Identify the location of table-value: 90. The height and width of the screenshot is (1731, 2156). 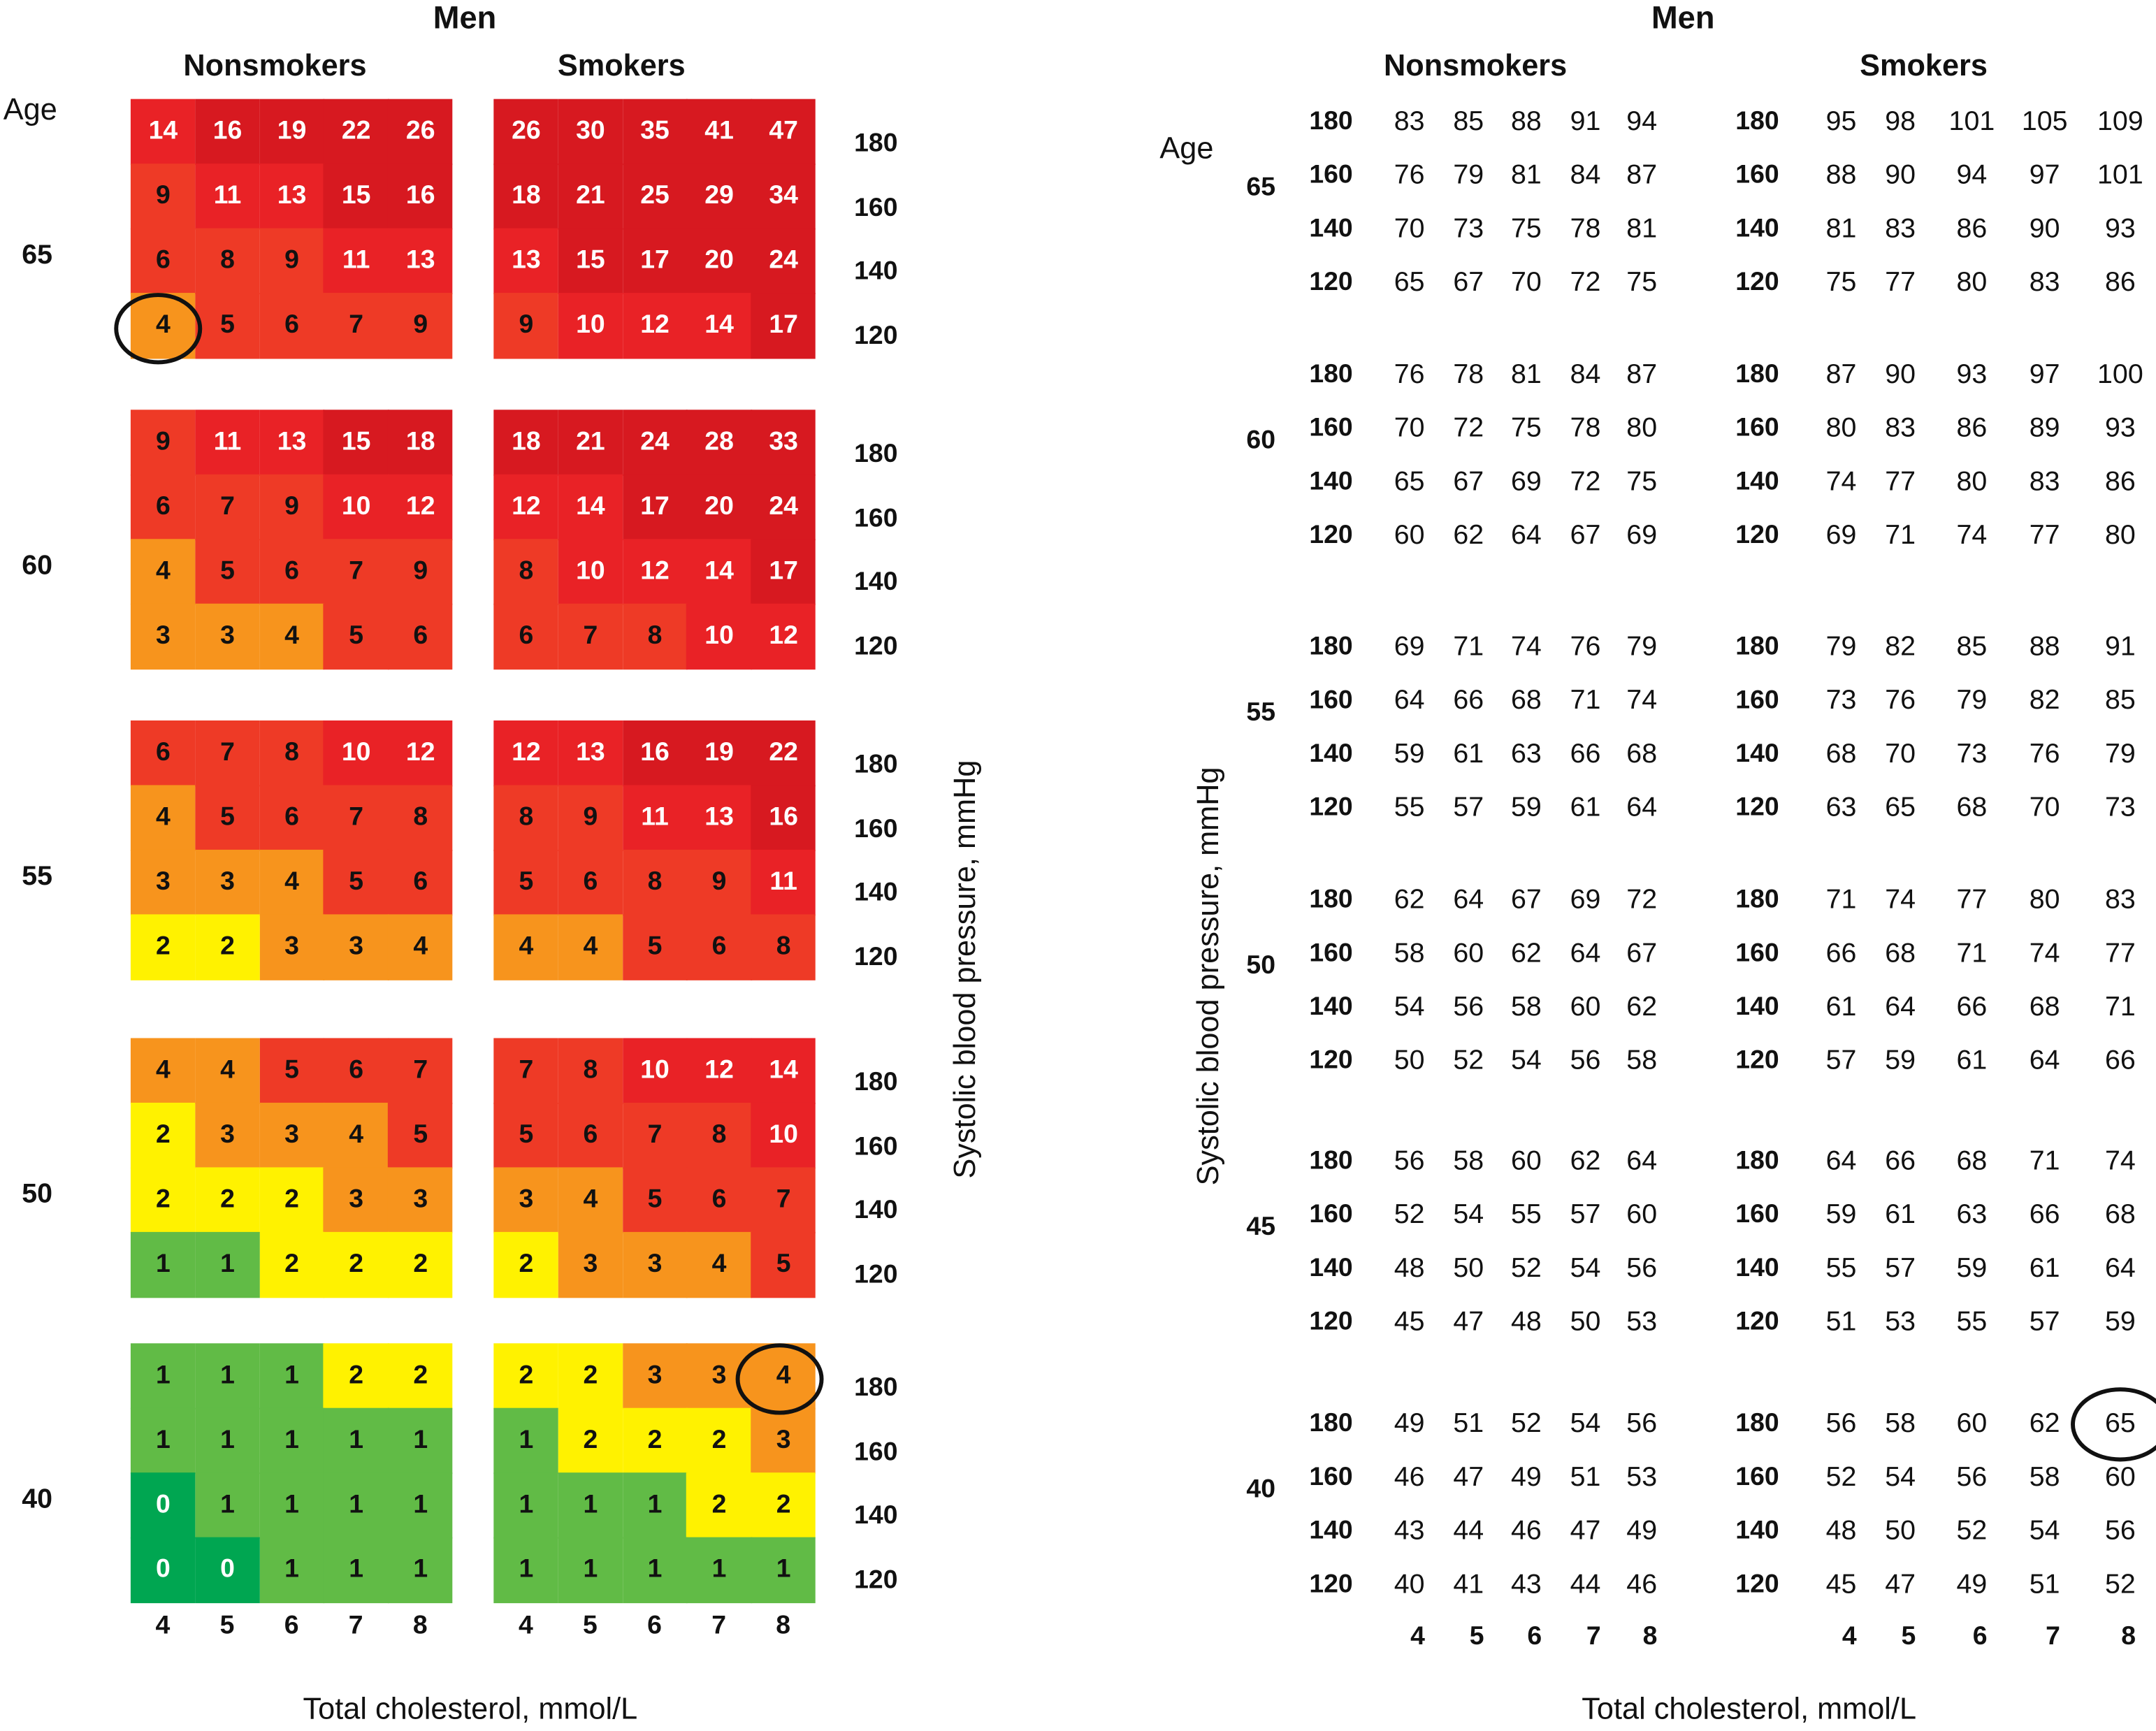
(2044, 229).